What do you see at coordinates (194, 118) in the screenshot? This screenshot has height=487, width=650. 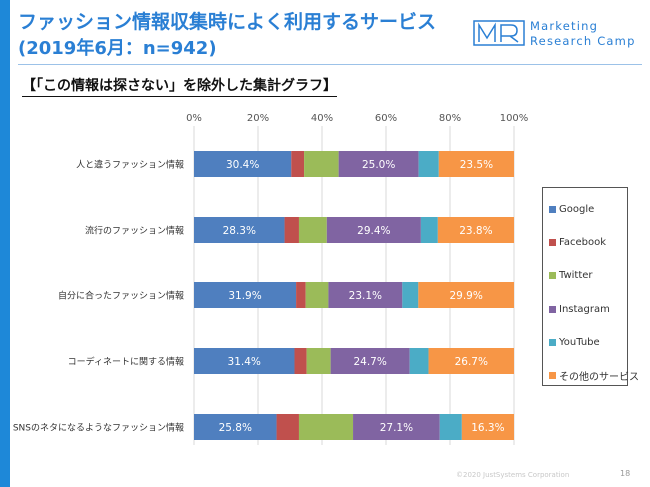 I see `x-tick-label: 0%` at bounding box center [194, 118].